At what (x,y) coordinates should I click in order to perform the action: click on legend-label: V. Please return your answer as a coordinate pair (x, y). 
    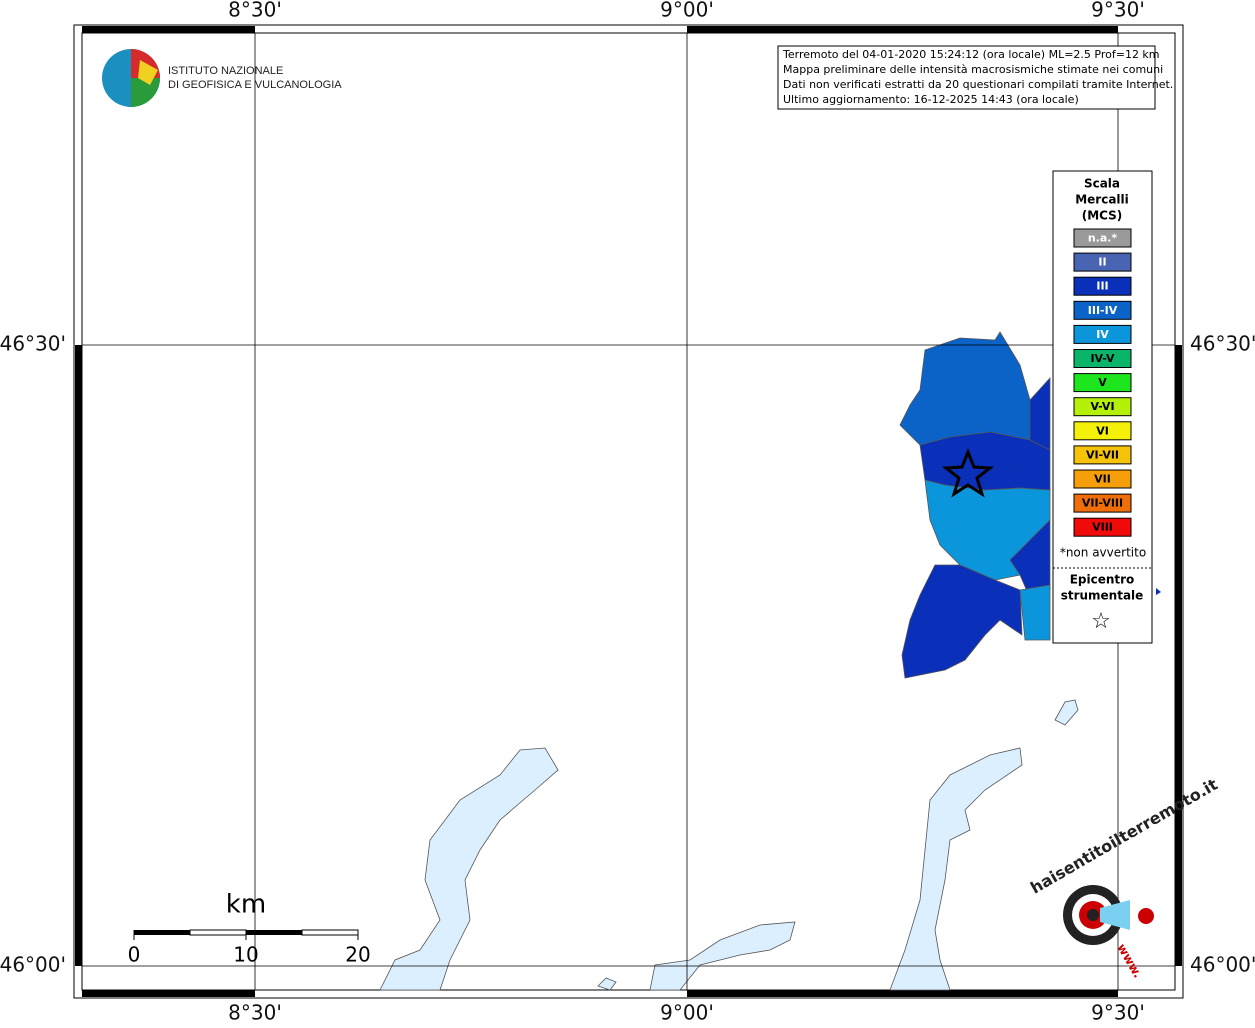
    Looking at the image, I should click on (1102, 382).